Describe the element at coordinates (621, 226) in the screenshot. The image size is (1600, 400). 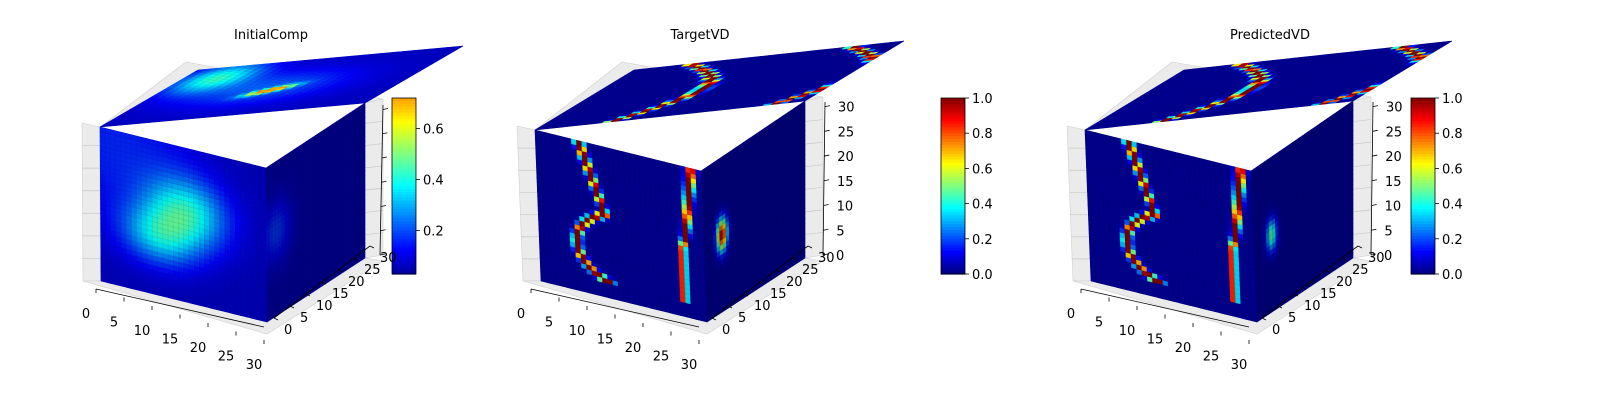
I see `front-face` at that location.